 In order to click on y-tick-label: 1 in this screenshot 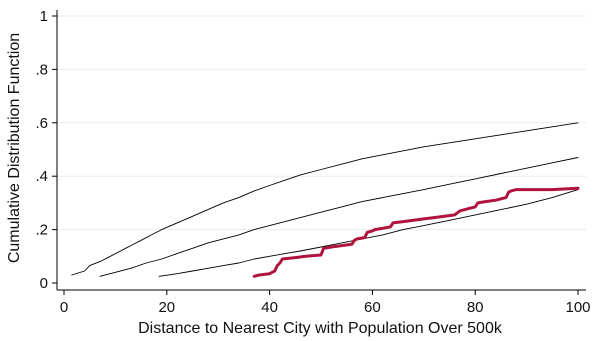, I will do `click(44, 16)`.